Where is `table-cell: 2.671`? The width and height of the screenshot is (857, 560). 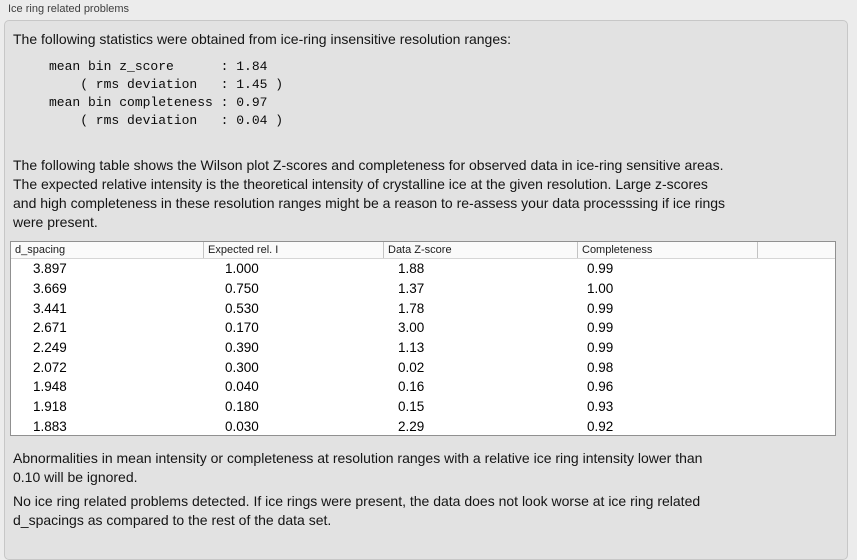
table-cell: 2.671 is located at coordinates (50, 328).